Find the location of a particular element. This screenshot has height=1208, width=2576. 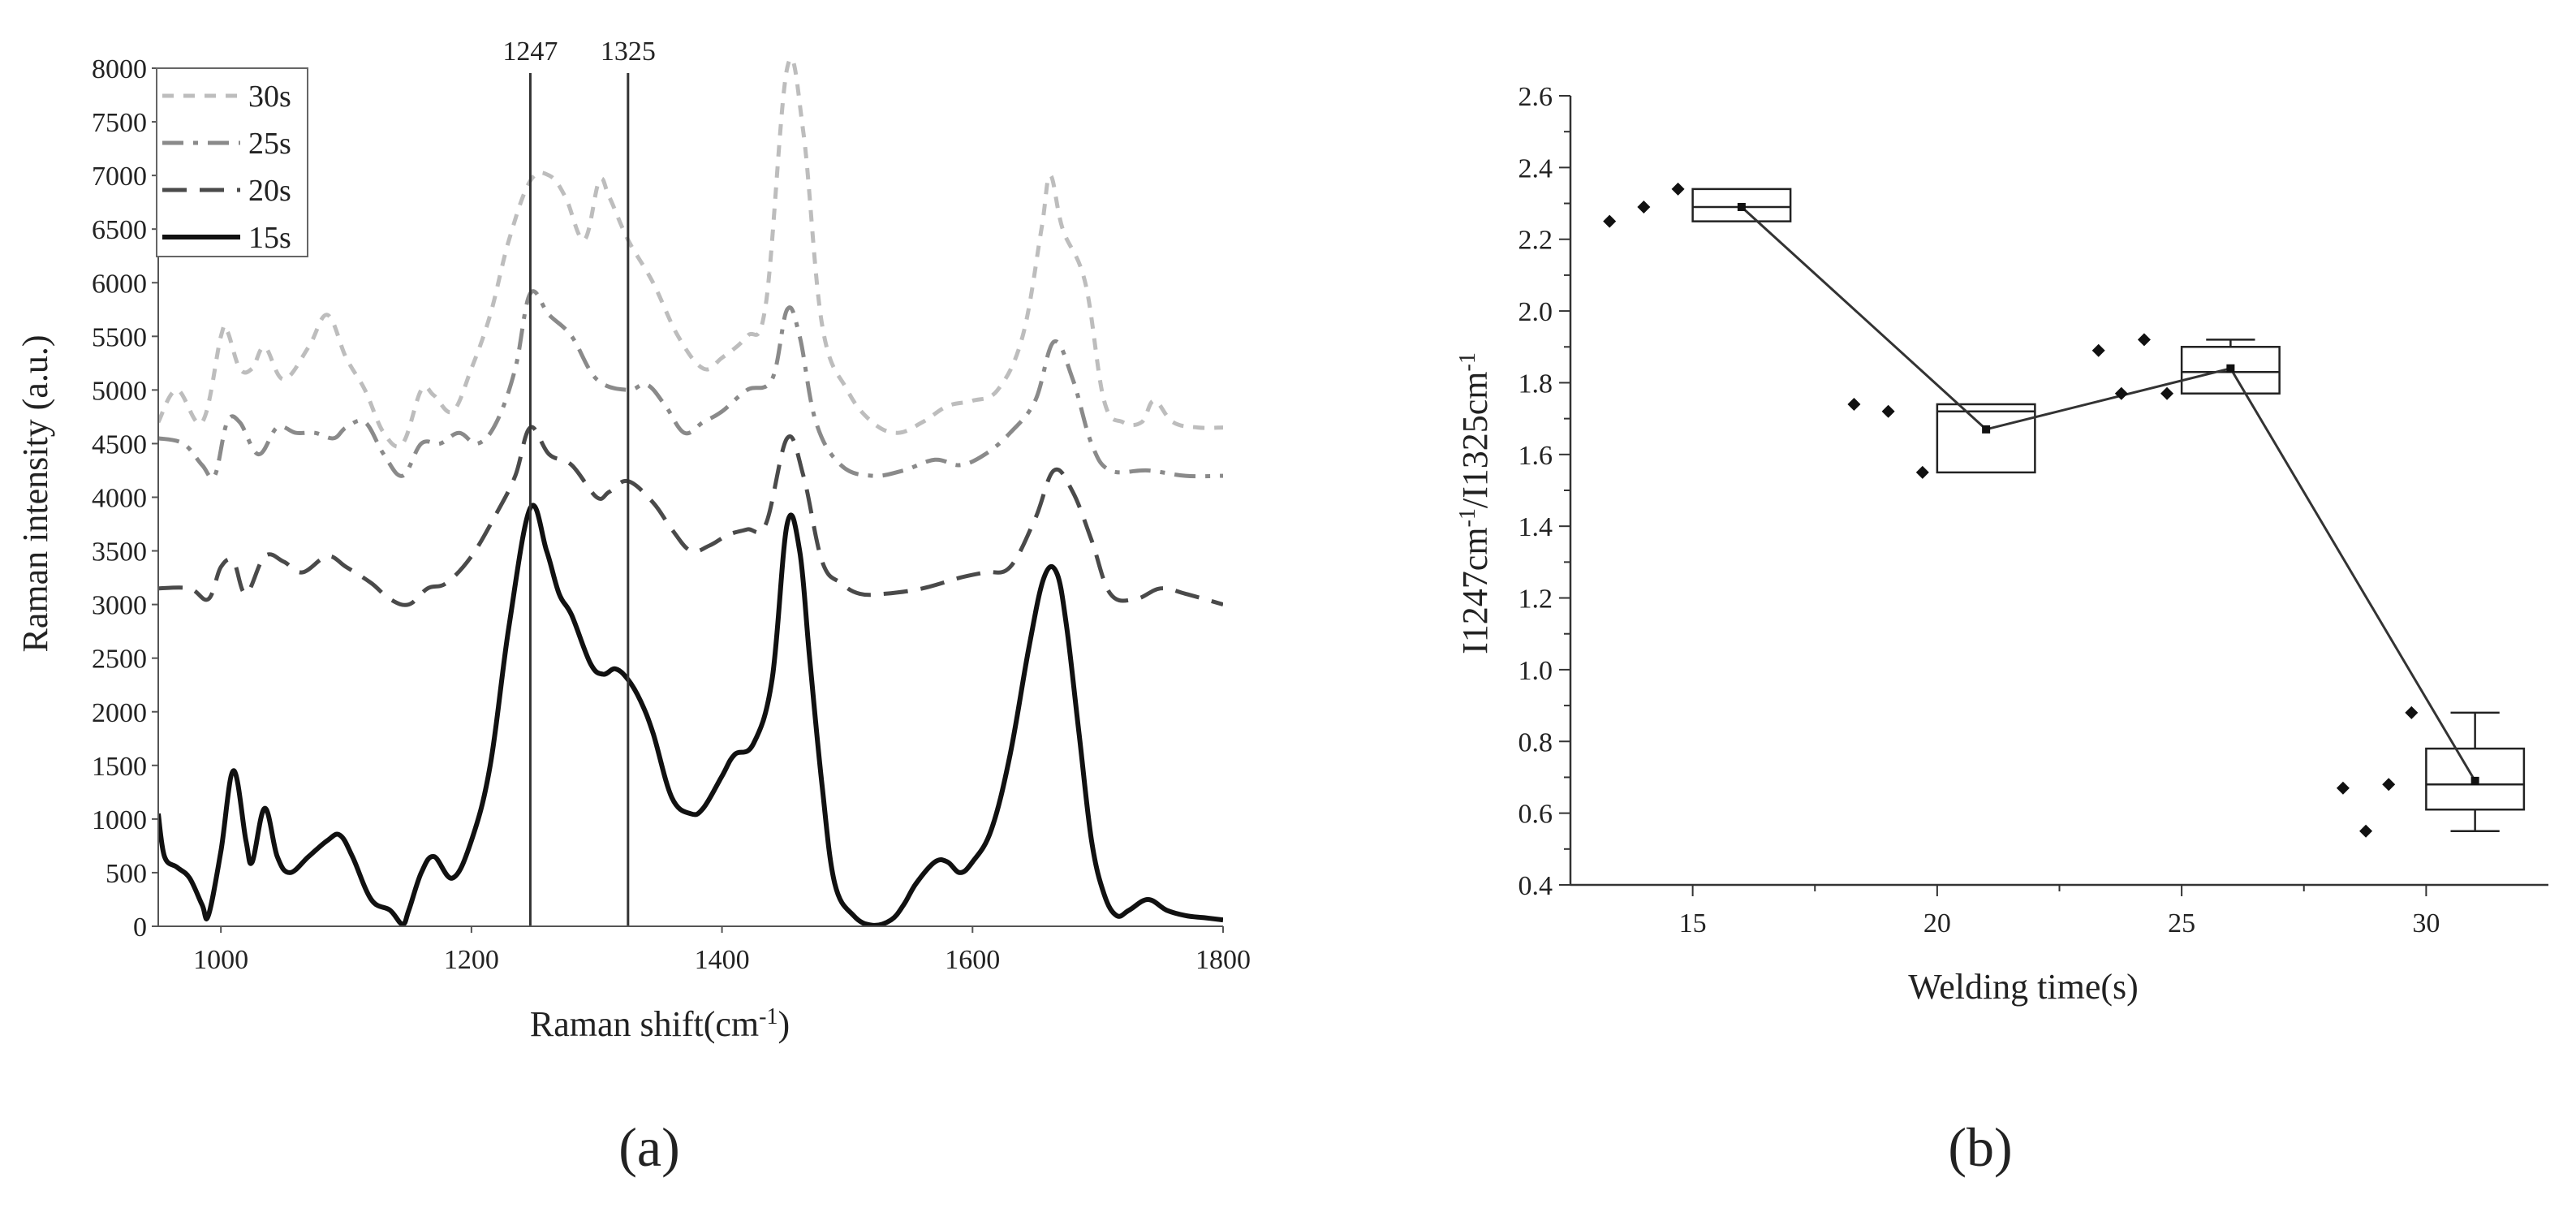

y-tick-label-6: 1.6 is located at coordinates (1536, 456).